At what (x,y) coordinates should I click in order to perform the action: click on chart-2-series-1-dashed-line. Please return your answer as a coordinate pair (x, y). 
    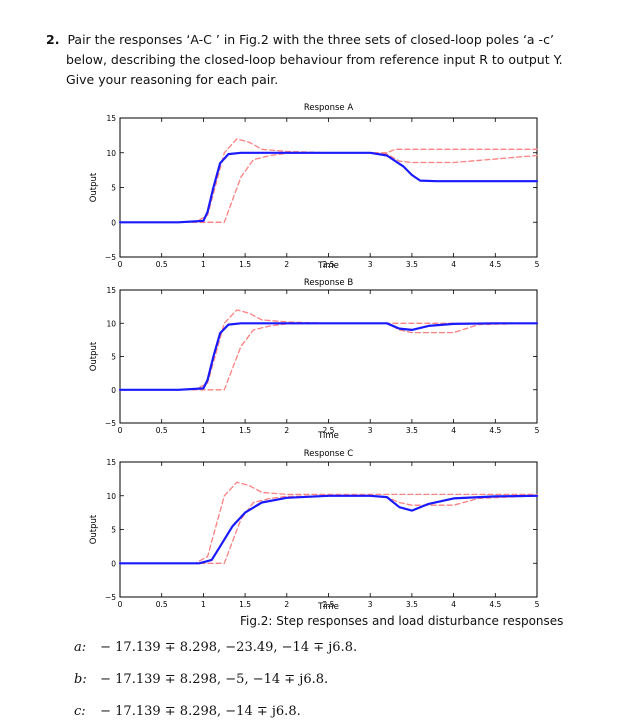
    Looking at the image, I should click on (328, 522).